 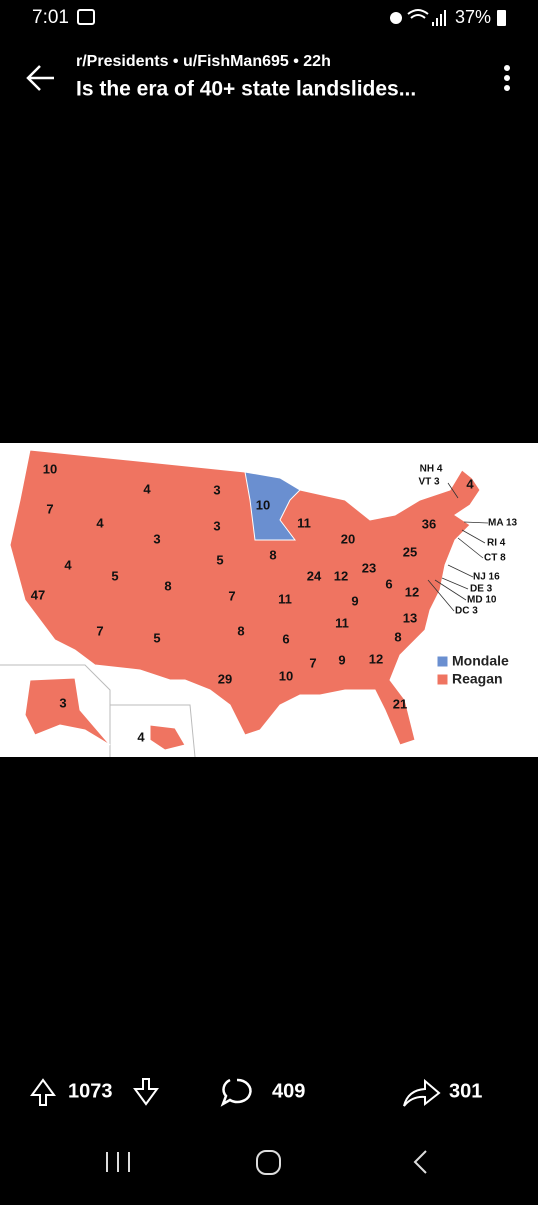 I want to click on state-votes: 29, so click(x=225, y=678).